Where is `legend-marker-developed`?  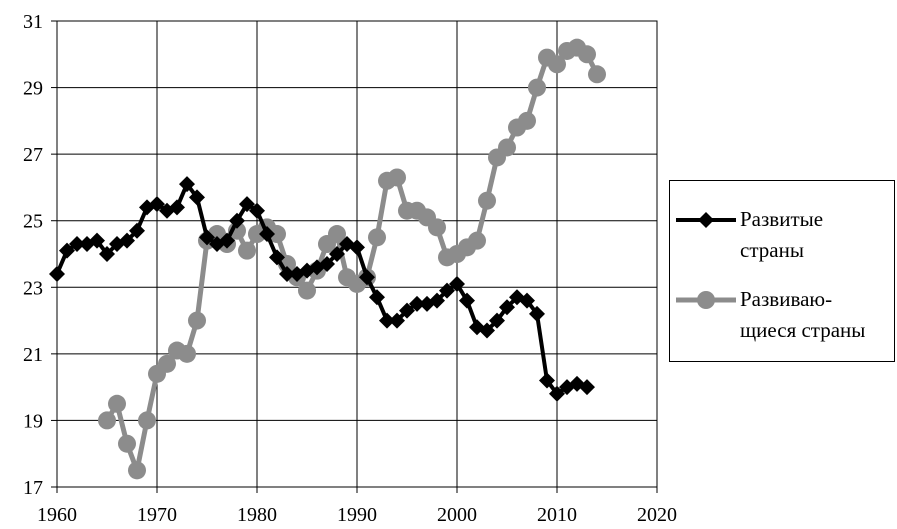
legend-marker-developed is located at coordinates (706, 220).